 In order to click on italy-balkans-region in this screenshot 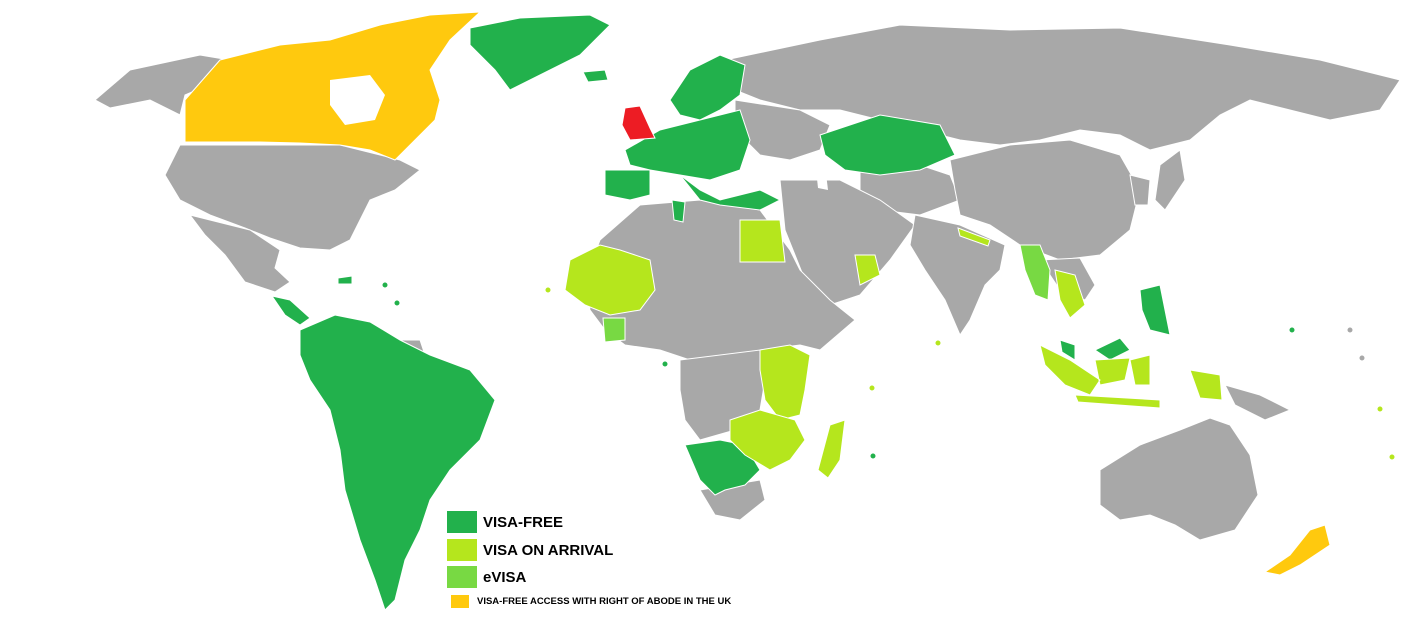, I will do `click(730, 192)`.